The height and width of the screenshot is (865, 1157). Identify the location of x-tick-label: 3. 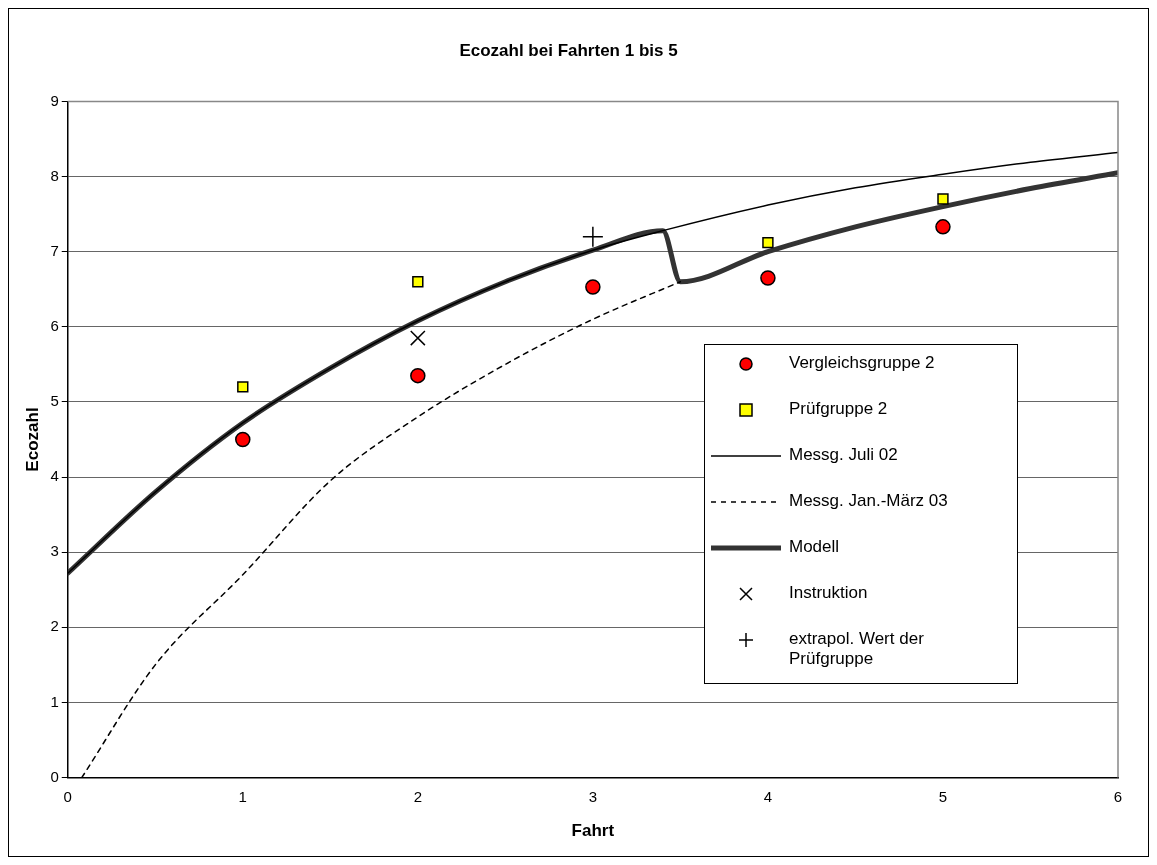
(593, 796).